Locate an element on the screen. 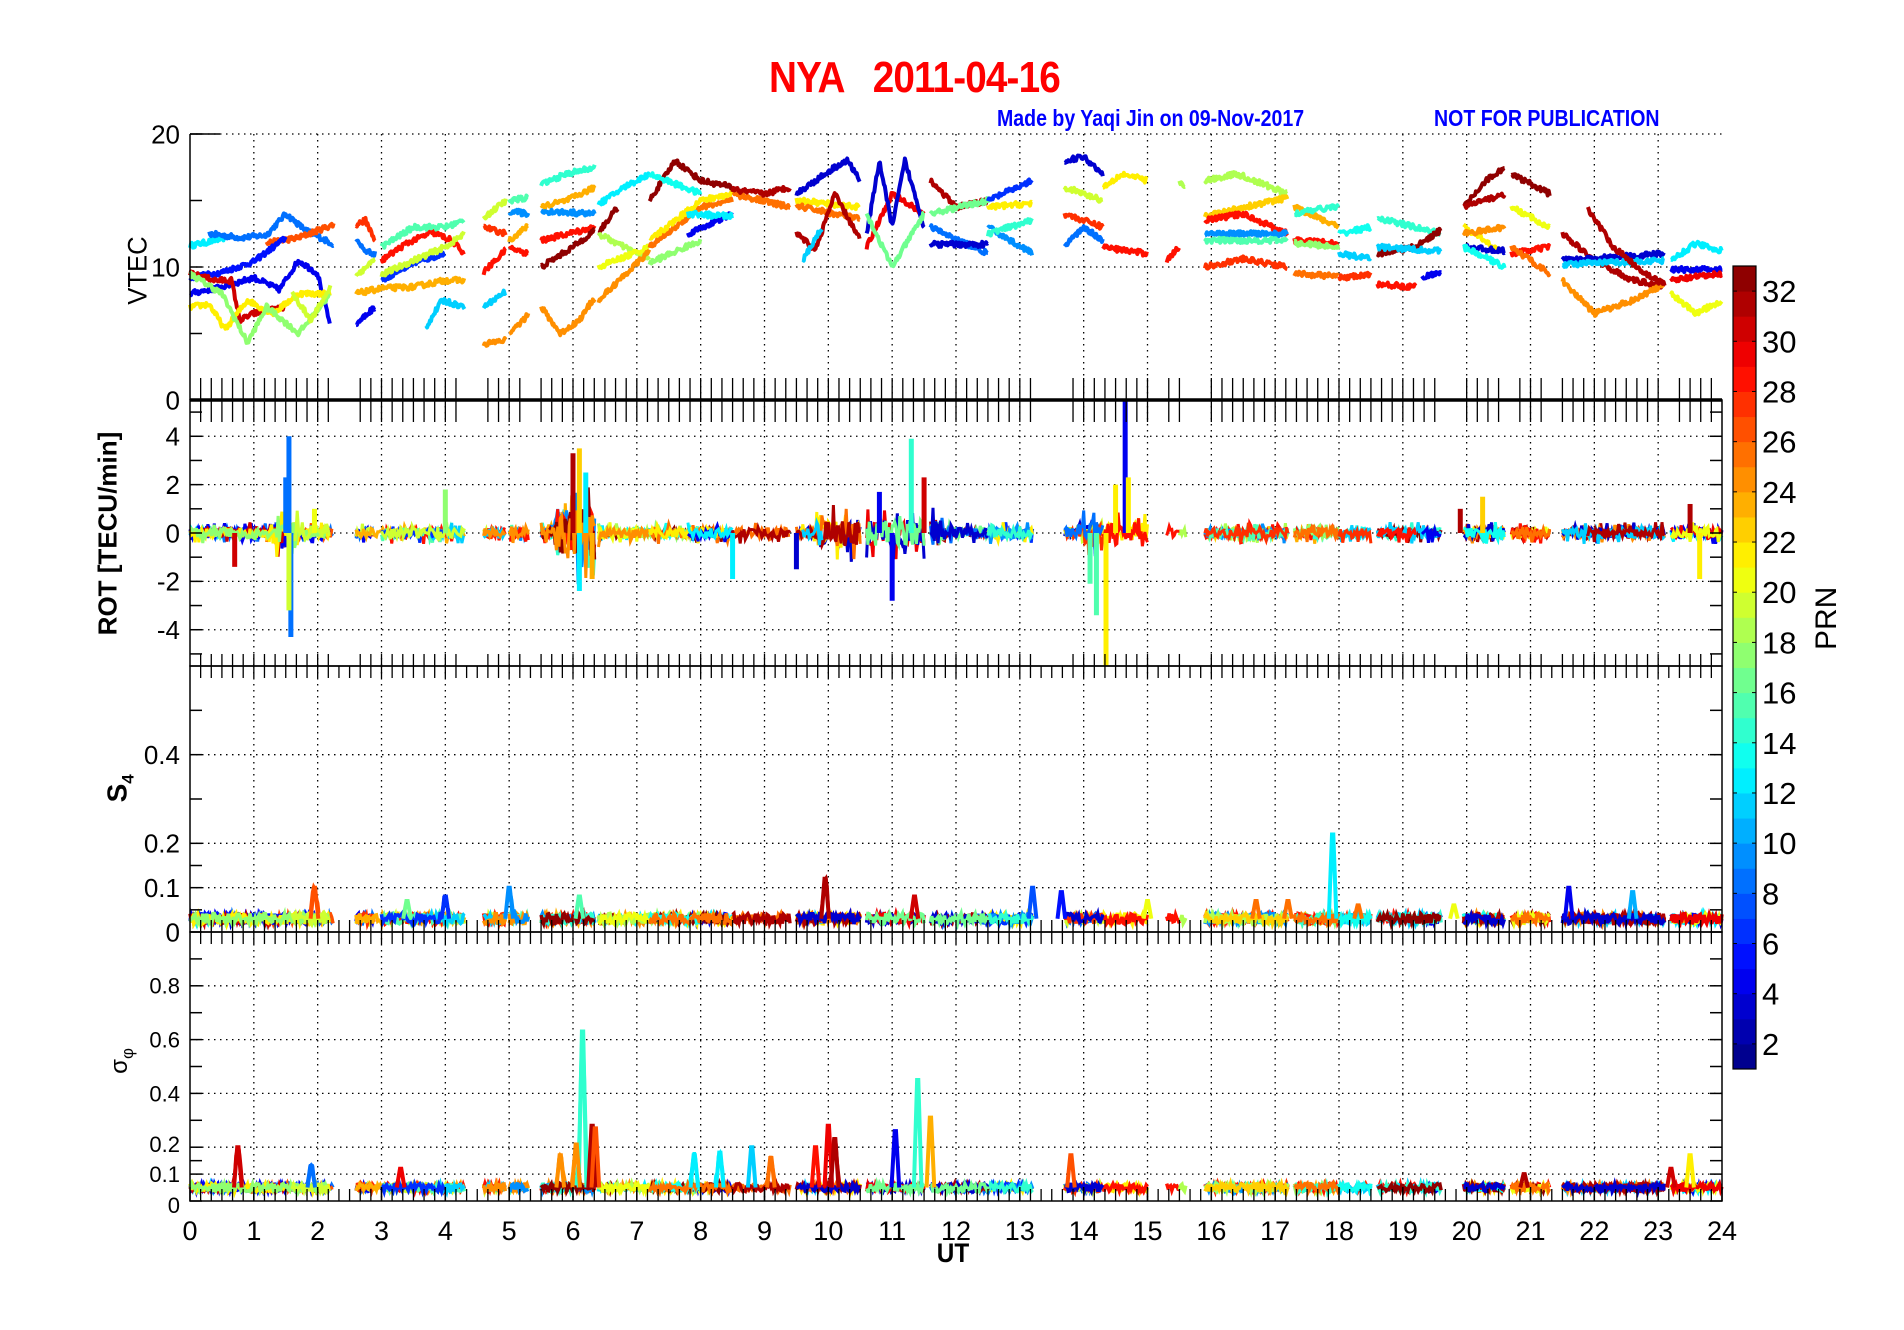 The width and height of the screenshot is (1904, 1330). sigma_phi-ytick-label: 0.1 is located at coordinates (164, 1174).